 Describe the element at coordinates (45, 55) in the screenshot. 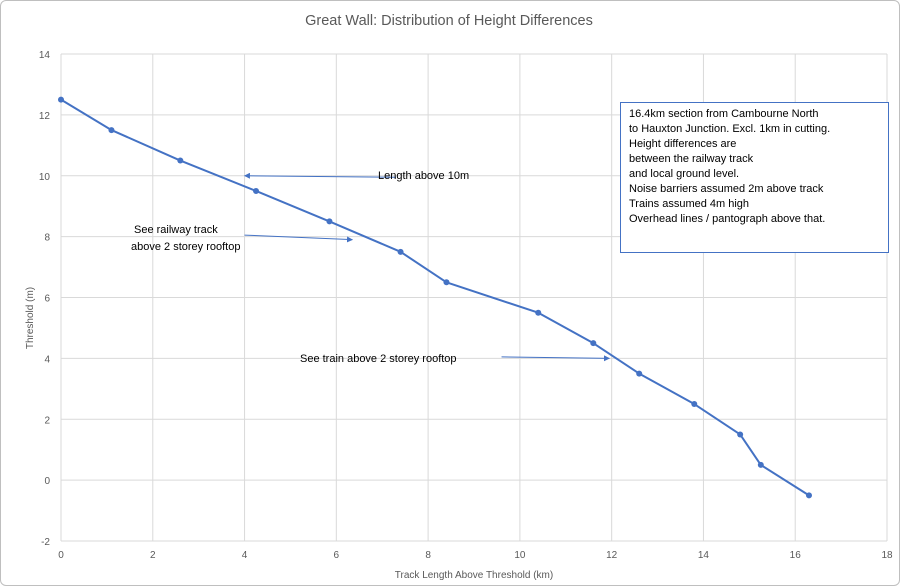

I see `y-tick-label: 14` at that location.